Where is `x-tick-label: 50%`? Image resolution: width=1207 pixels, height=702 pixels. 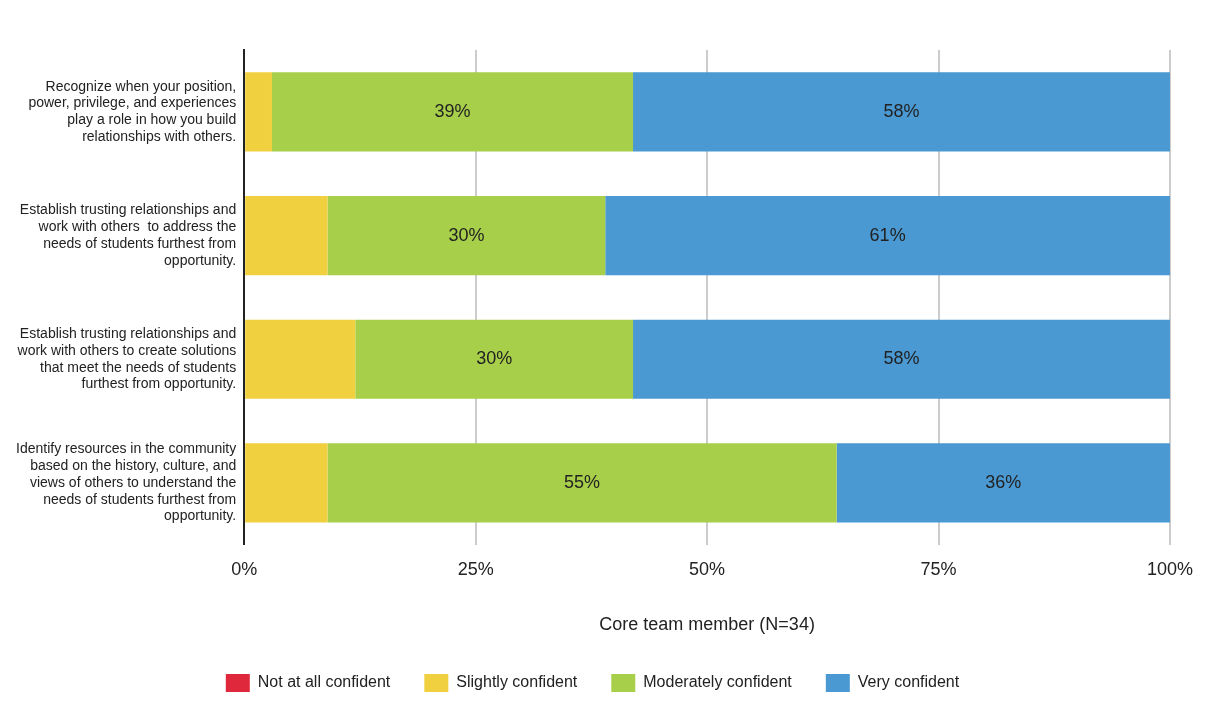 x-tick-label: 50% is located at coordinates (707, 568).